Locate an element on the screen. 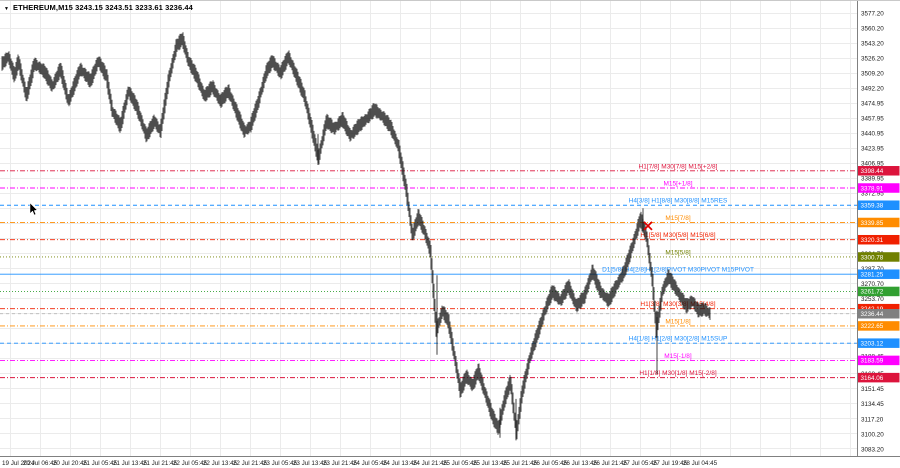 Image resolution: width=900 pixels, height=468 pixels. price-grid-label: 3270.70 is located at coordinates (872, 284).